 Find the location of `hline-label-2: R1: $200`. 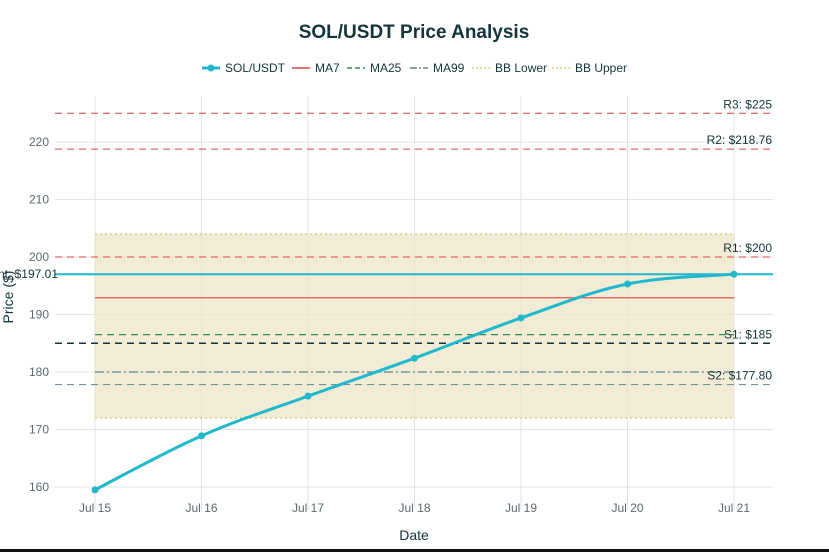

hline-label-2: R1: $200 is located at coordinates (747, 248).